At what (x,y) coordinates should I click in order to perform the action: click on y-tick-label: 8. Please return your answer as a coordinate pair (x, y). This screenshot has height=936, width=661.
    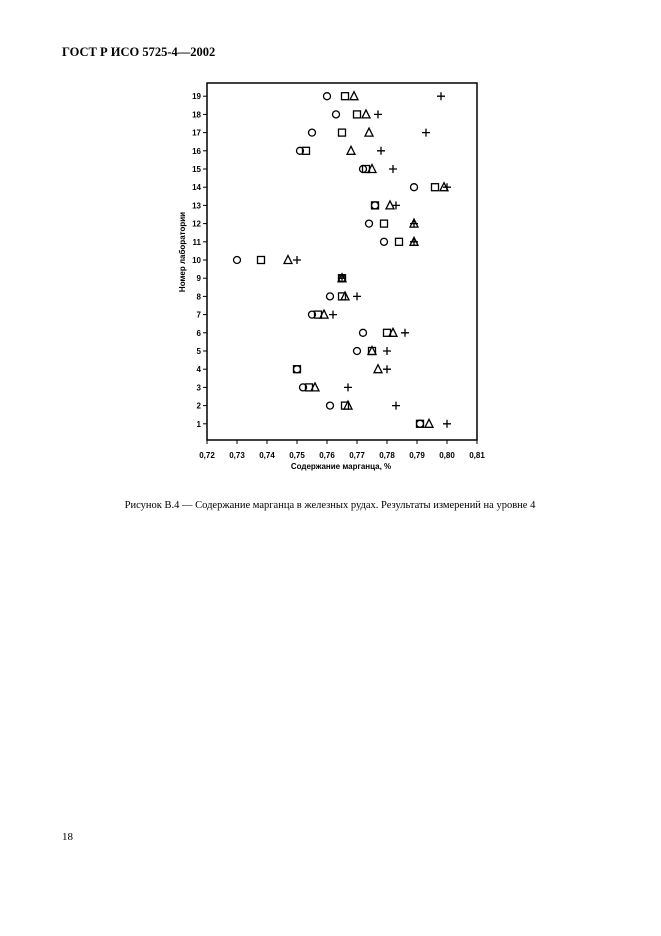
    Looking at the image, I should click on (199, 296).